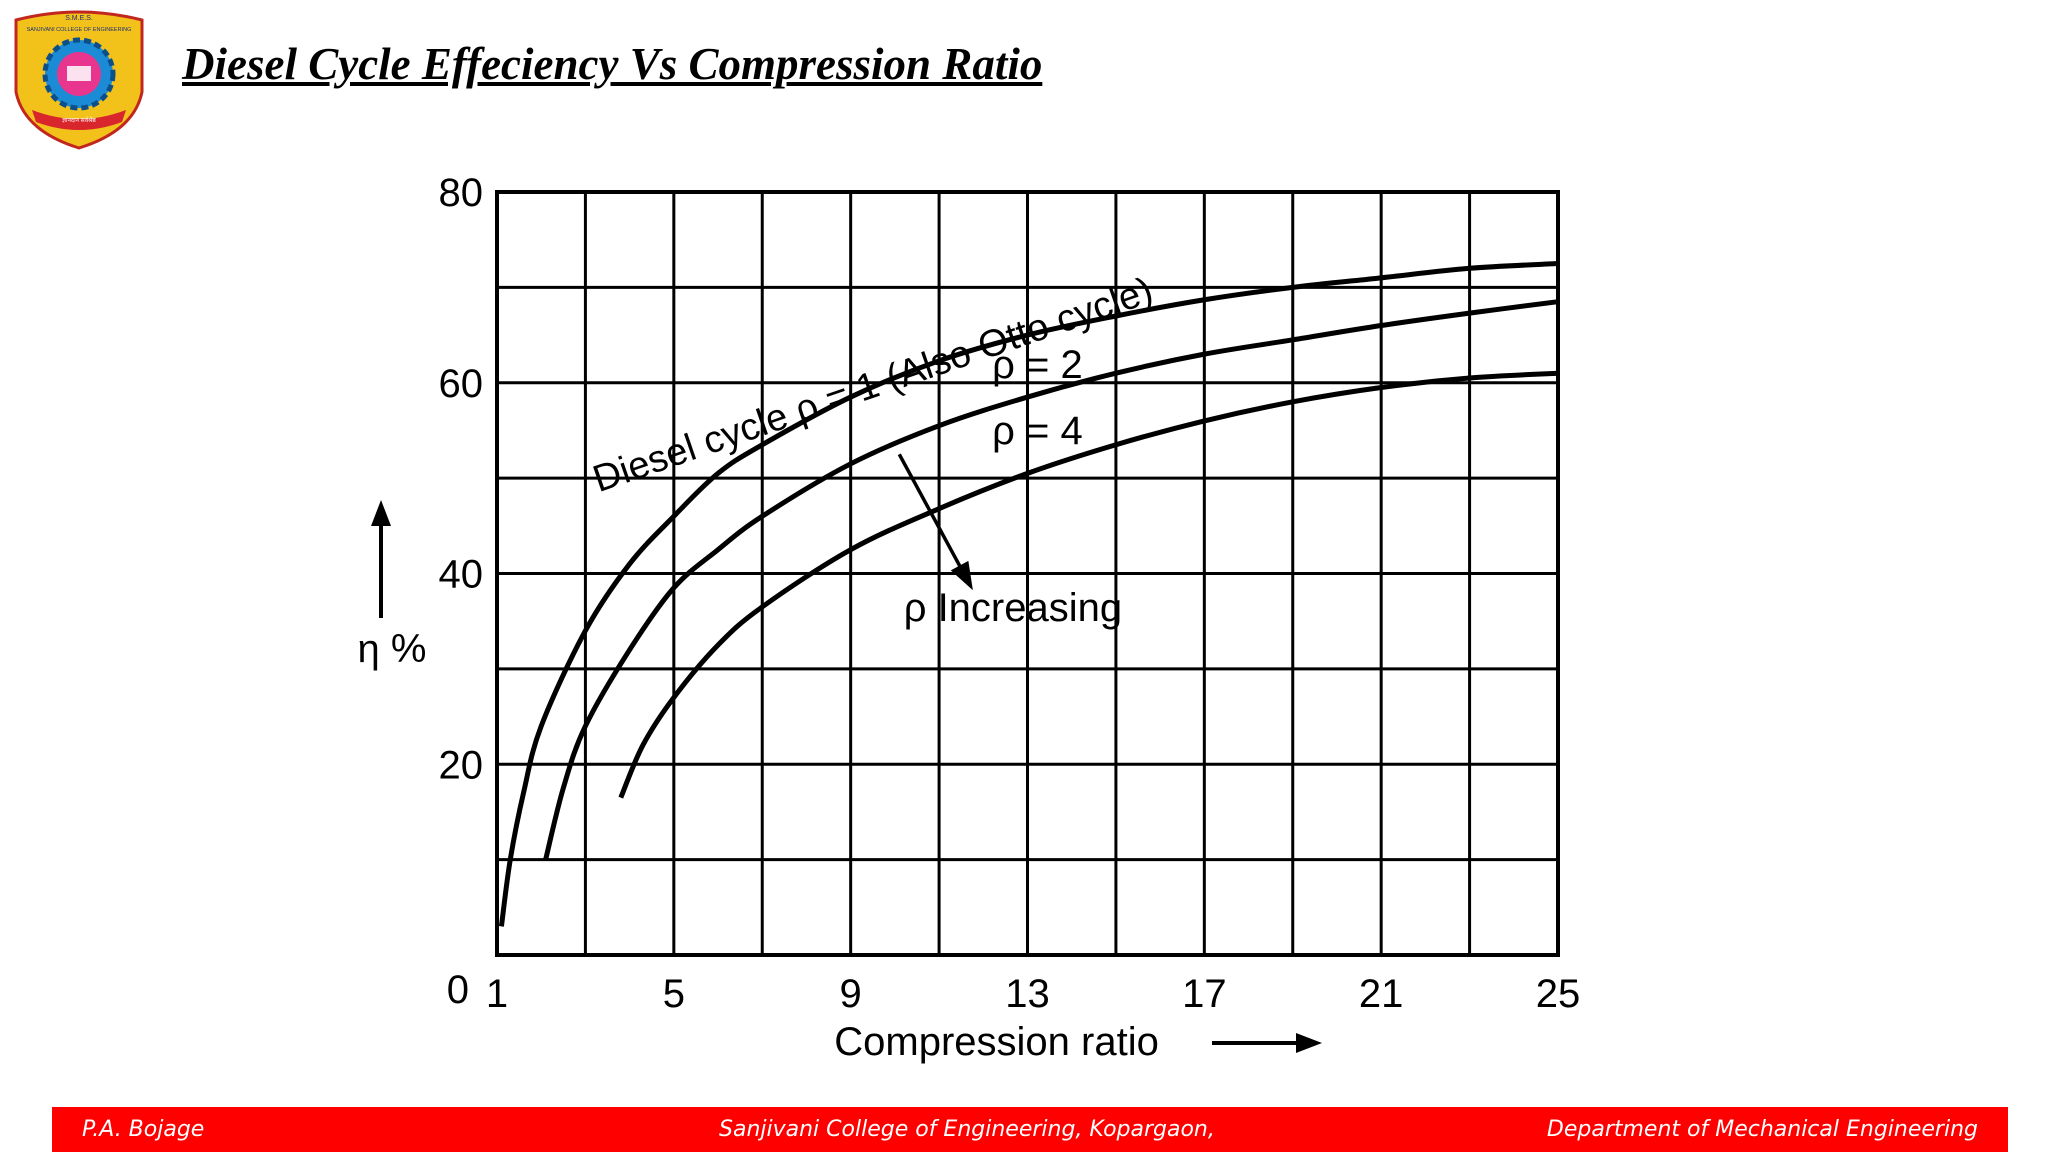 The height and width of the screenshot is (1152, 2048). What do you see at coordinates (143, 1129) in the screenshot?
I see `footer-author: P.A. Bojage` at bounding box center [143, 1129].